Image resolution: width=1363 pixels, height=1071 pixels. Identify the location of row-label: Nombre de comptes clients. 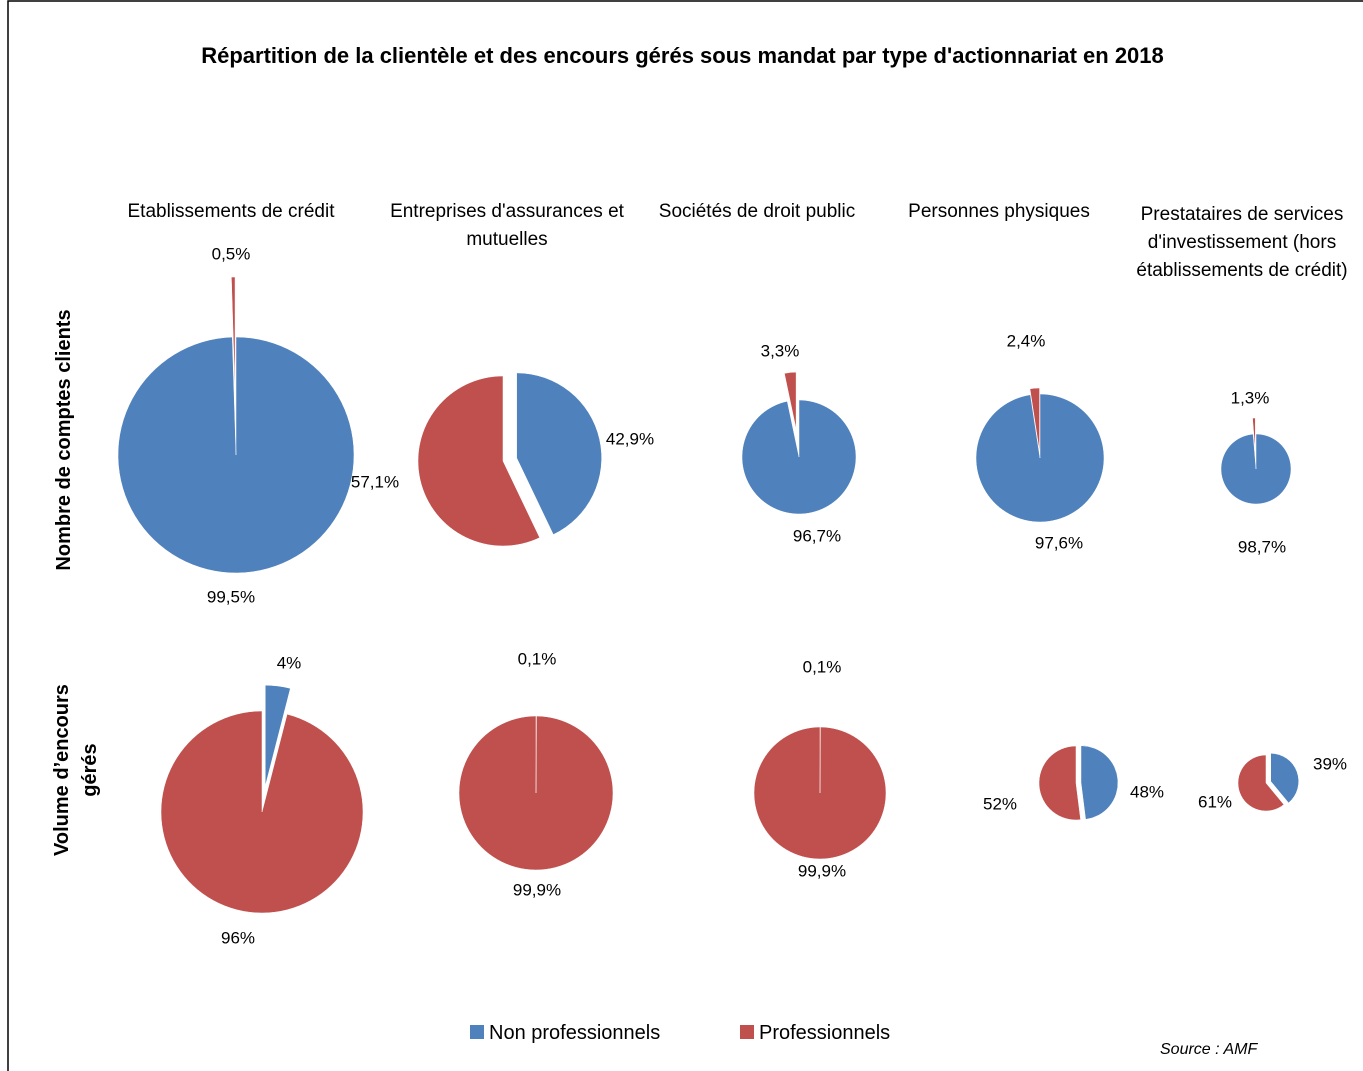
(64, 440).